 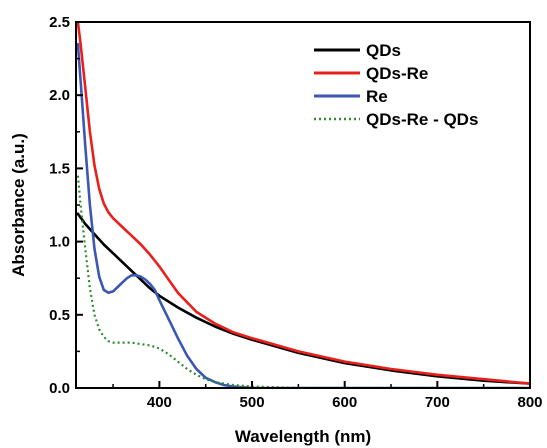 What do you see at coordinates (327, 396) in the screenshot?
I see `x-axis: 400 500 600 700 800` at bounding box center [327, 396].